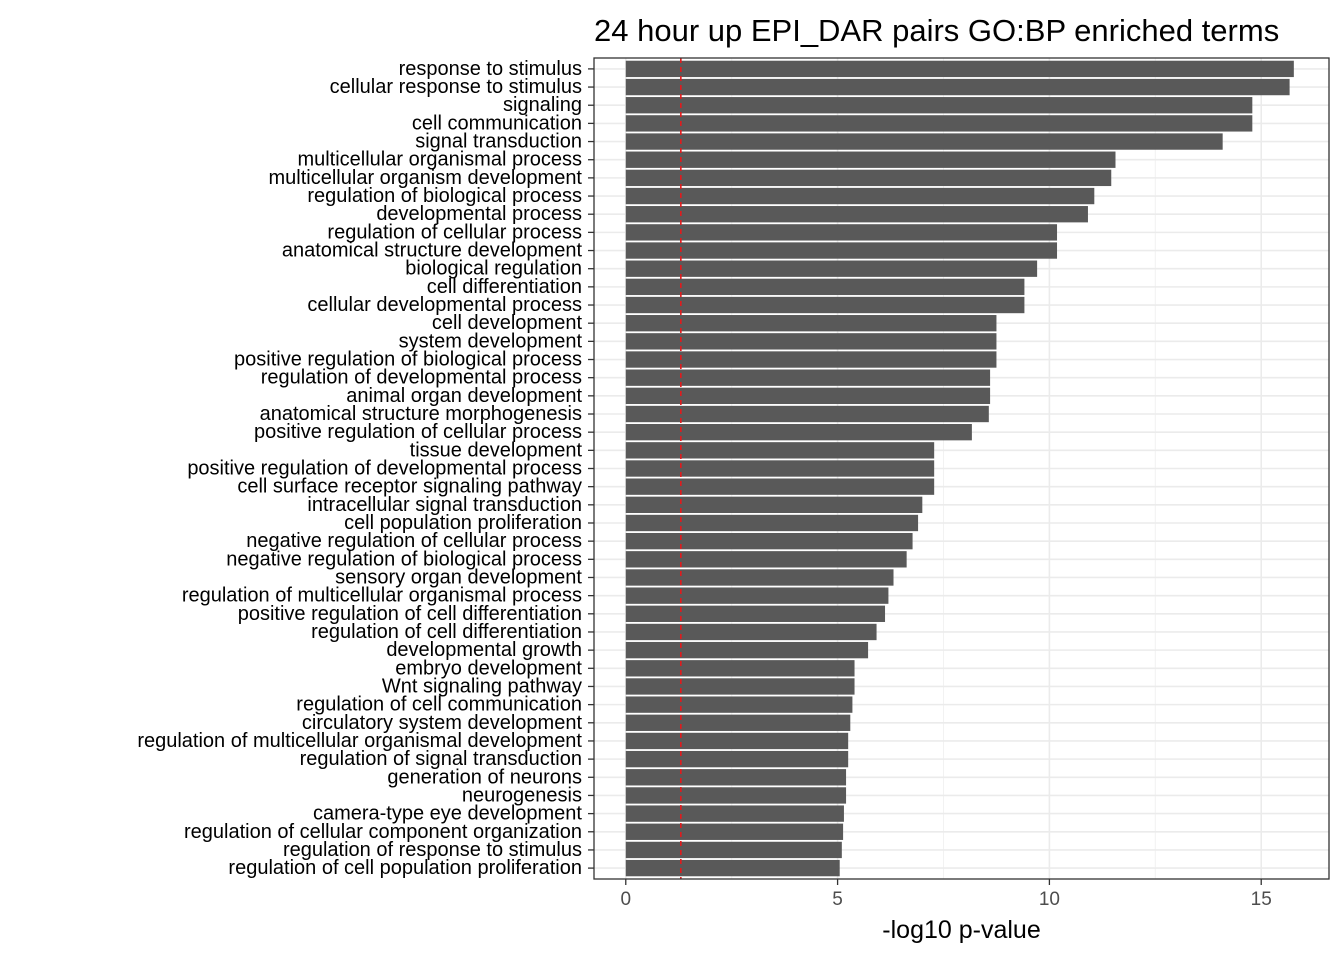 The height and width of the screenshot is (960, 1344). I want to click on x-tick-label: 10, so click(1049, 899).